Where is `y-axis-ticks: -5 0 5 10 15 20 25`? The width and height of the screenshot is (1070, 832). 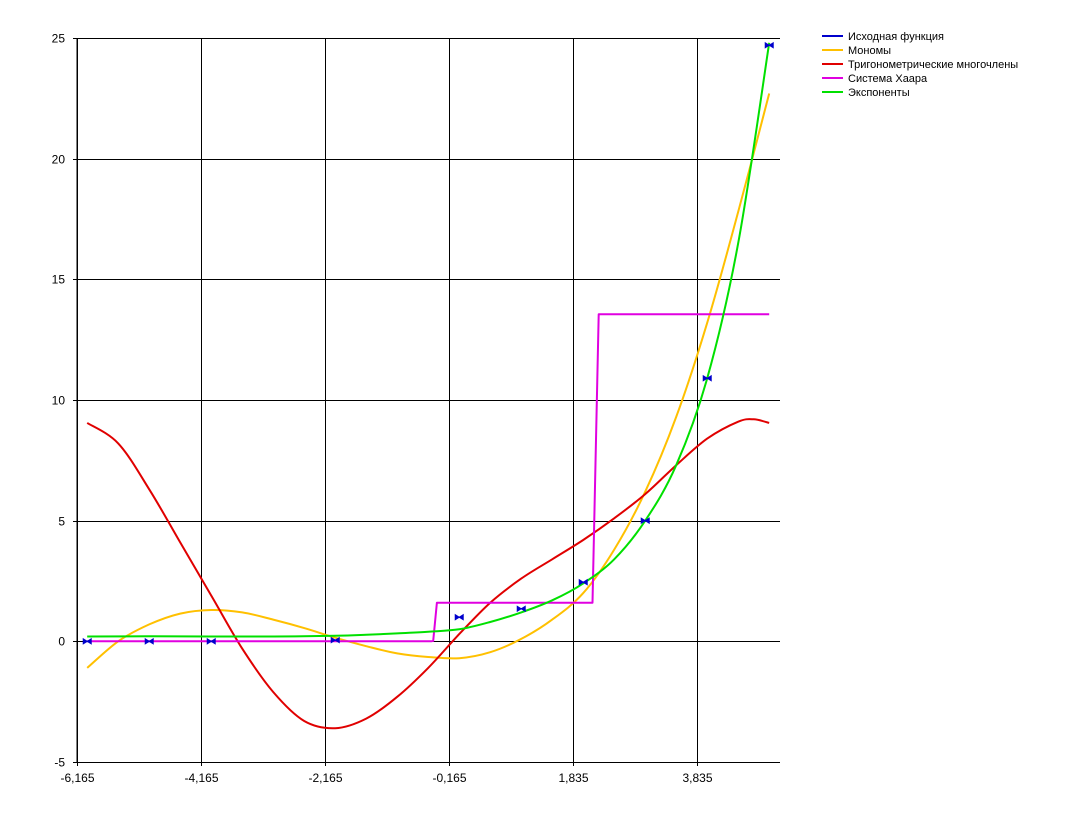 y-axis-ticks: -5 0 5 10 15 20 25 is located at coordinates (59, 401).